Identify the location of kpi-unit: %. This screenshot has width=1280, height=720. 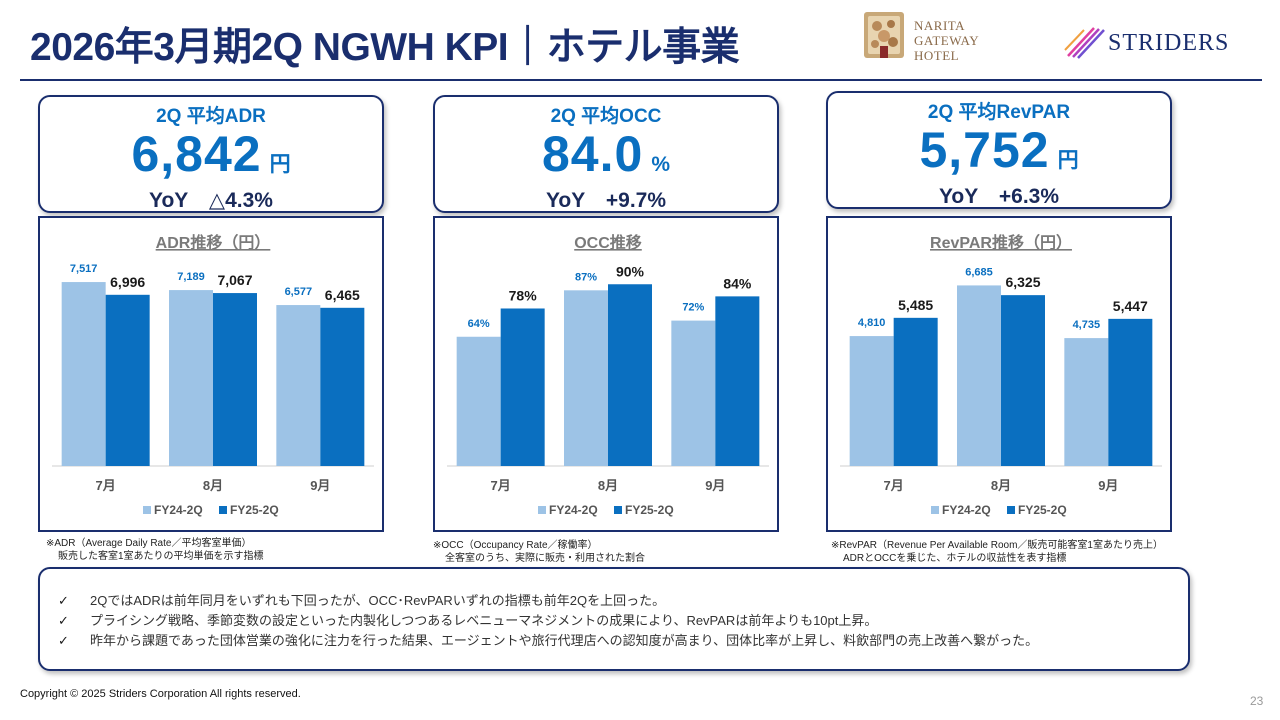
(660, 164).